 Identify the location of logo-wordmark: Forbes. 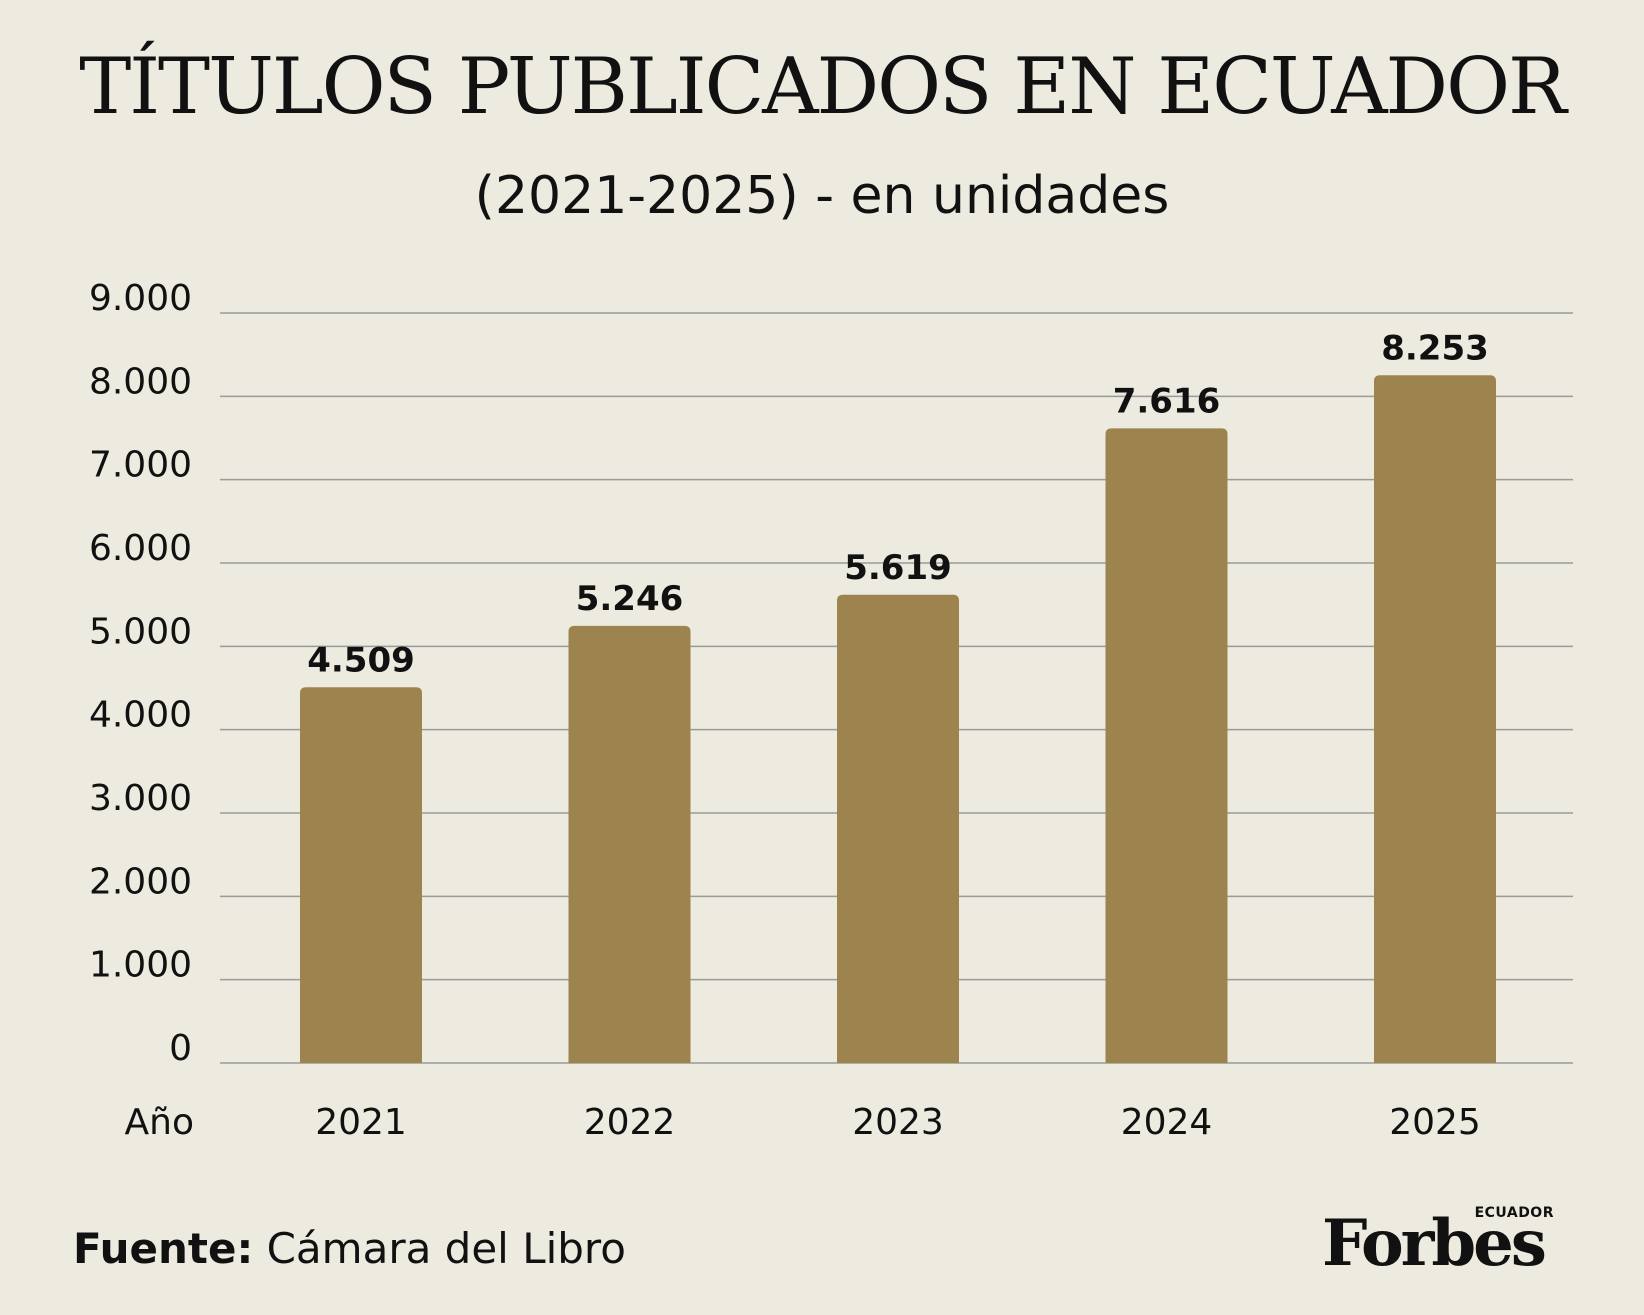
(1434, 1243).